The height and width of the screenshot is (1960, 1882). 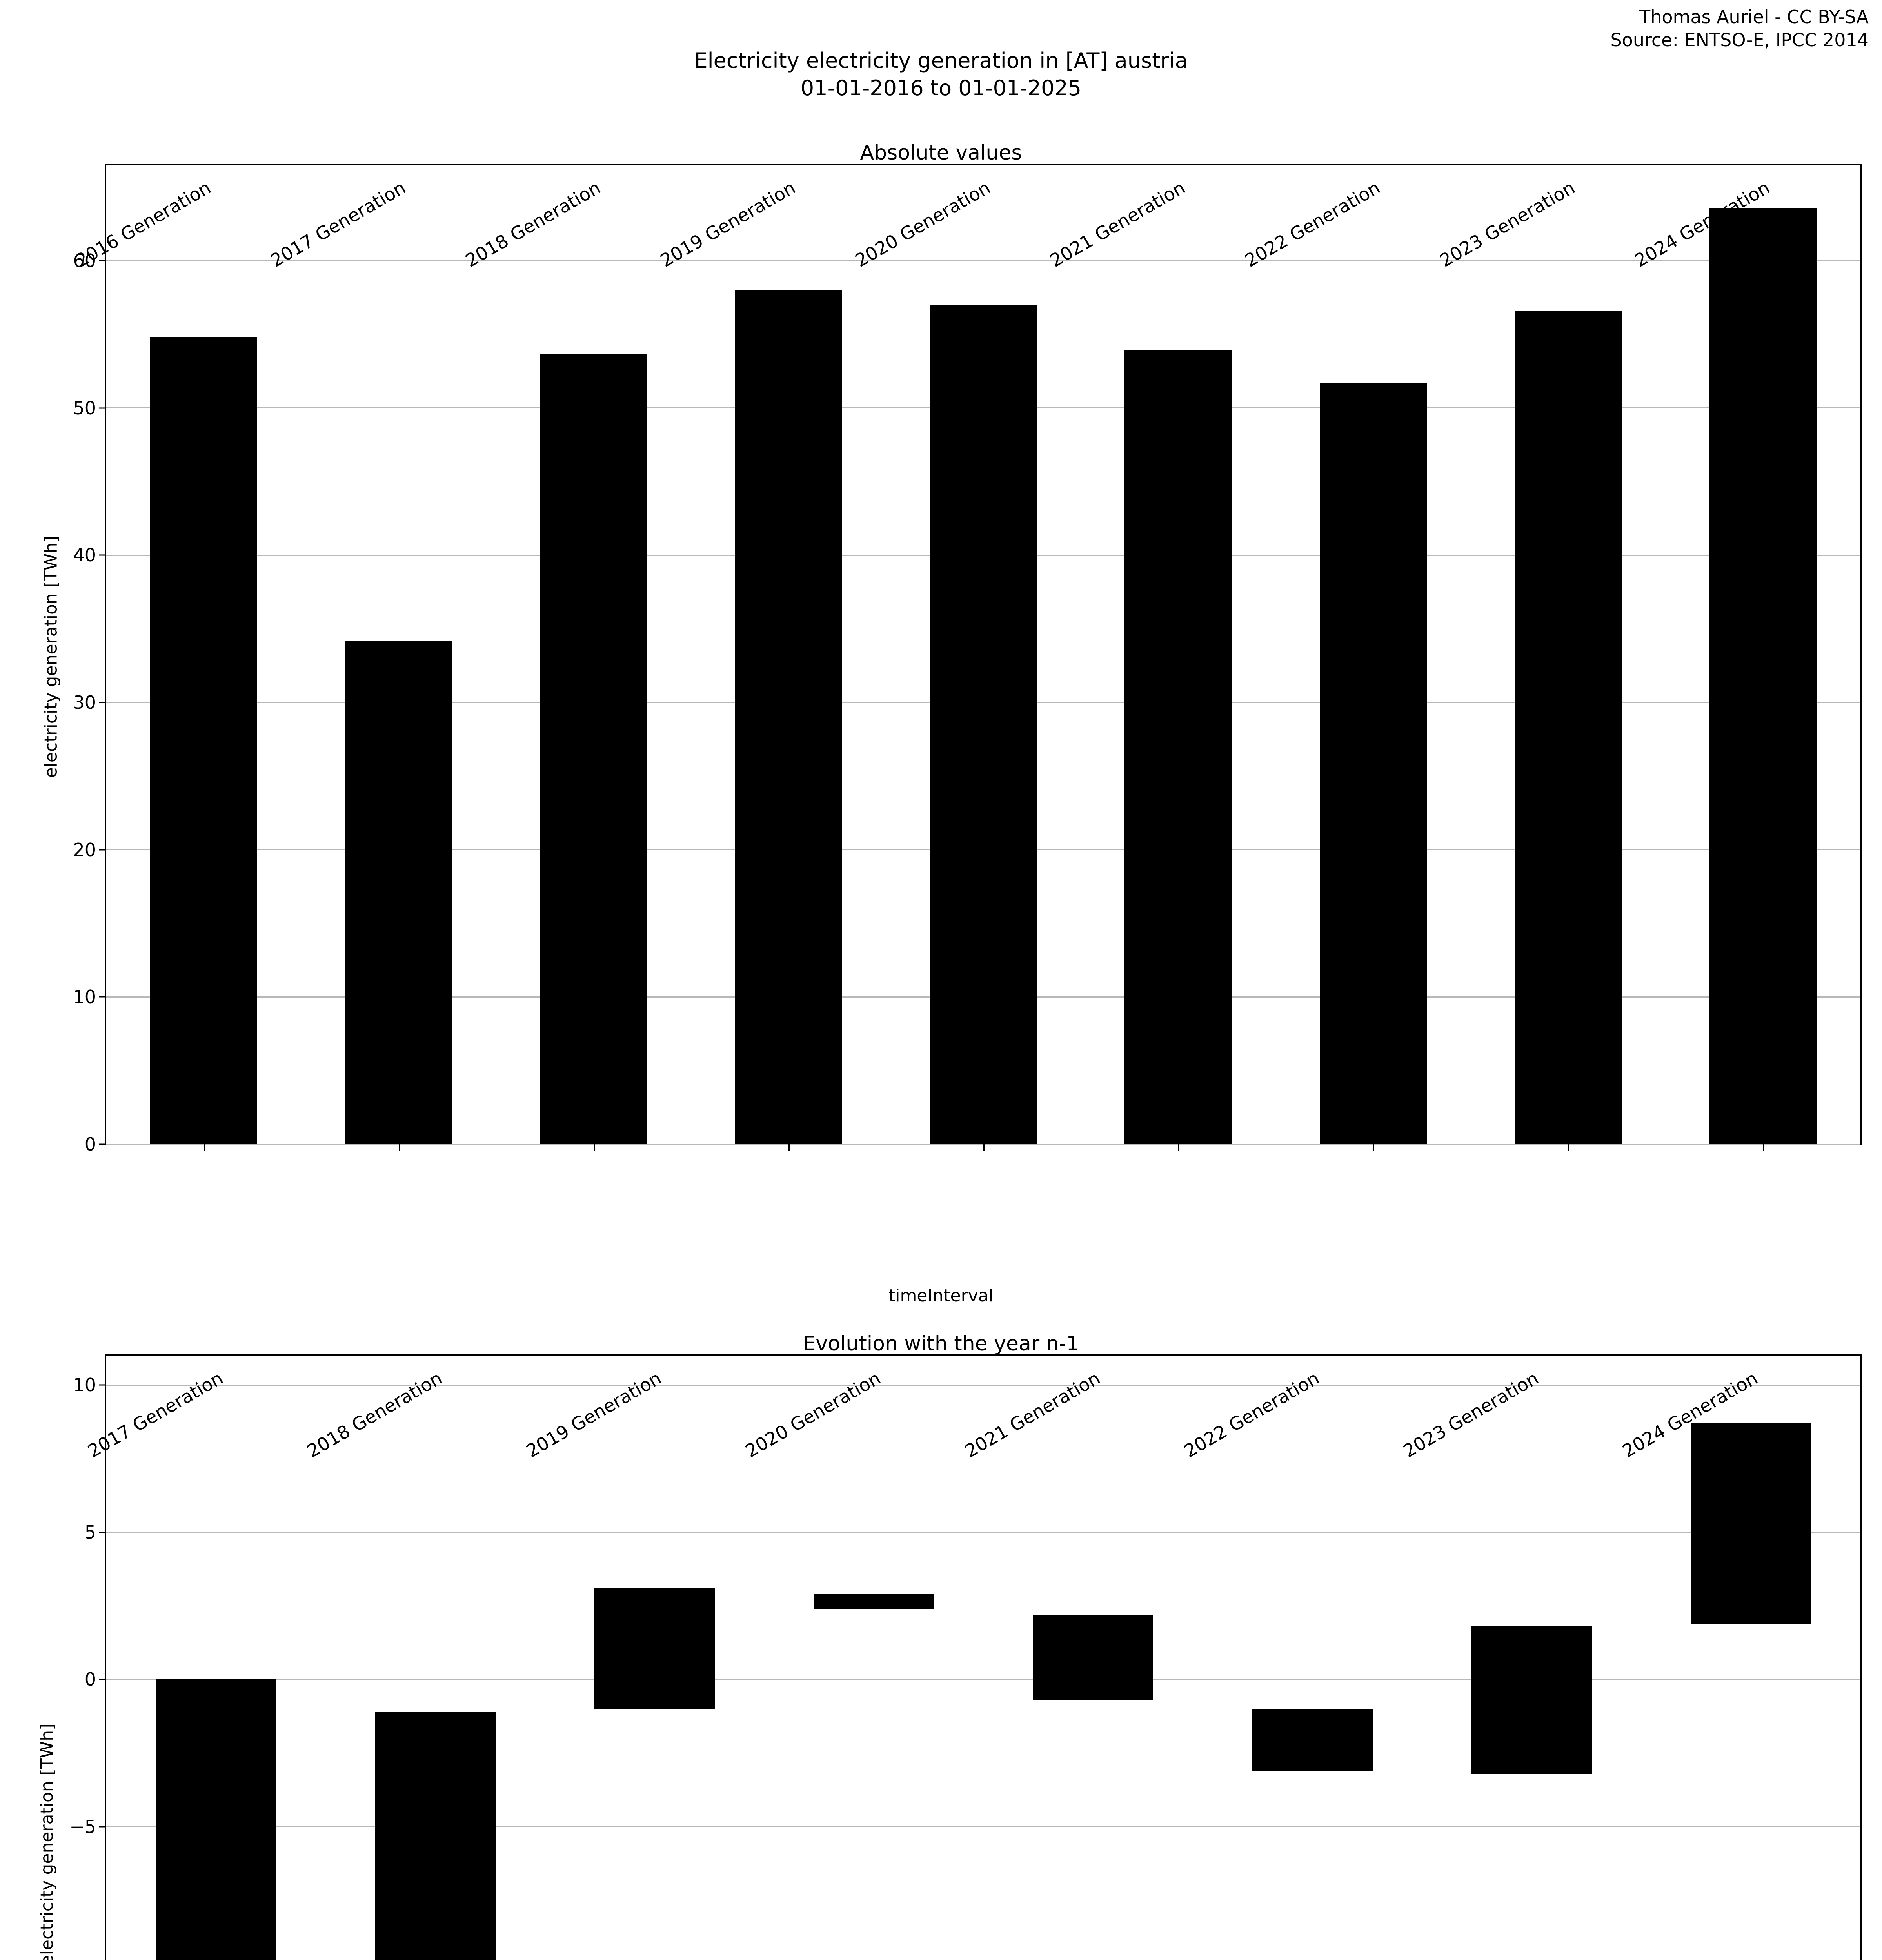 What do you see at coordinates (155, 1414) in the screenshot?
I see `x-tick-label: 2017 Generation` at bounding box center [155, 1414].